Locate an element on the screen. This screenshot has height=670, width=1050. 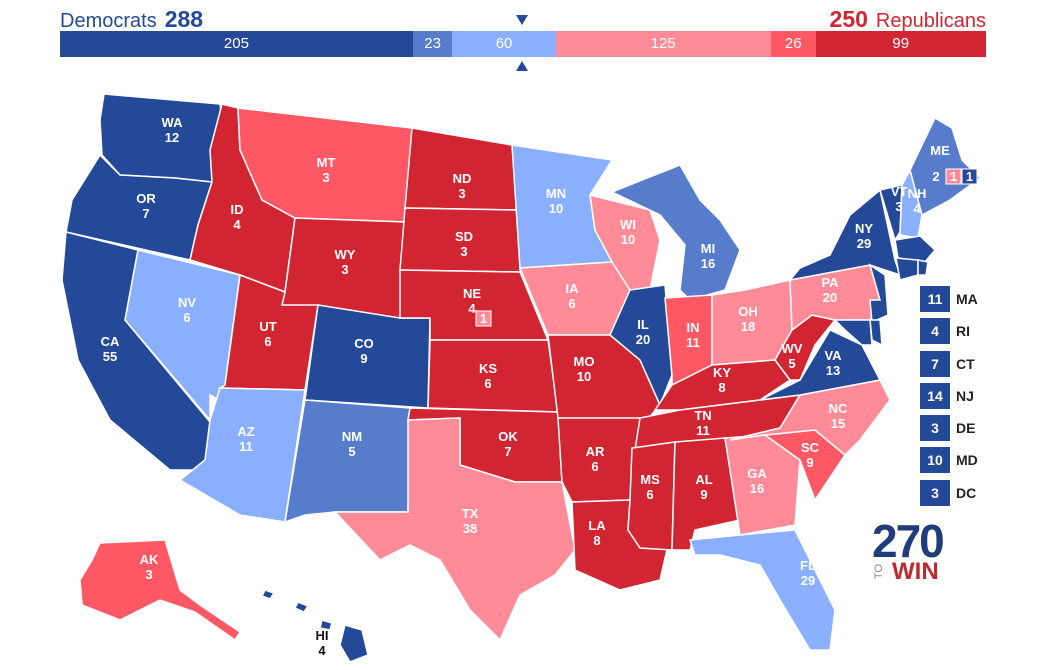
state-ev-az: 11 is located at coordinates (246, 446).